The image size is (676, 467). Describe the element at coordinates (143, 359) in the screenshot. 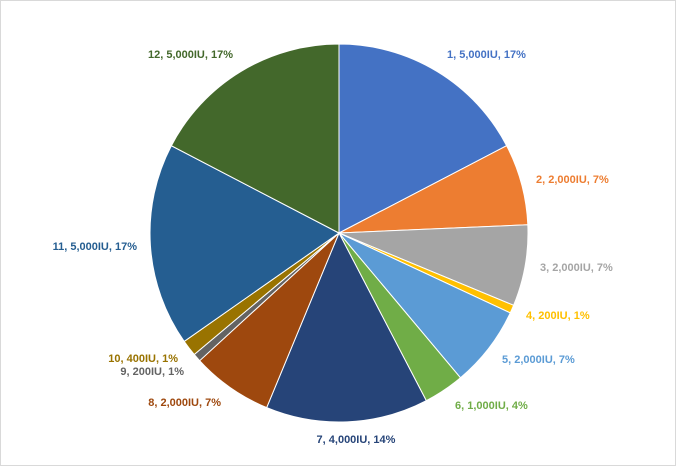

I see `data-label-10: 10, 400IU, 1%` at that location.